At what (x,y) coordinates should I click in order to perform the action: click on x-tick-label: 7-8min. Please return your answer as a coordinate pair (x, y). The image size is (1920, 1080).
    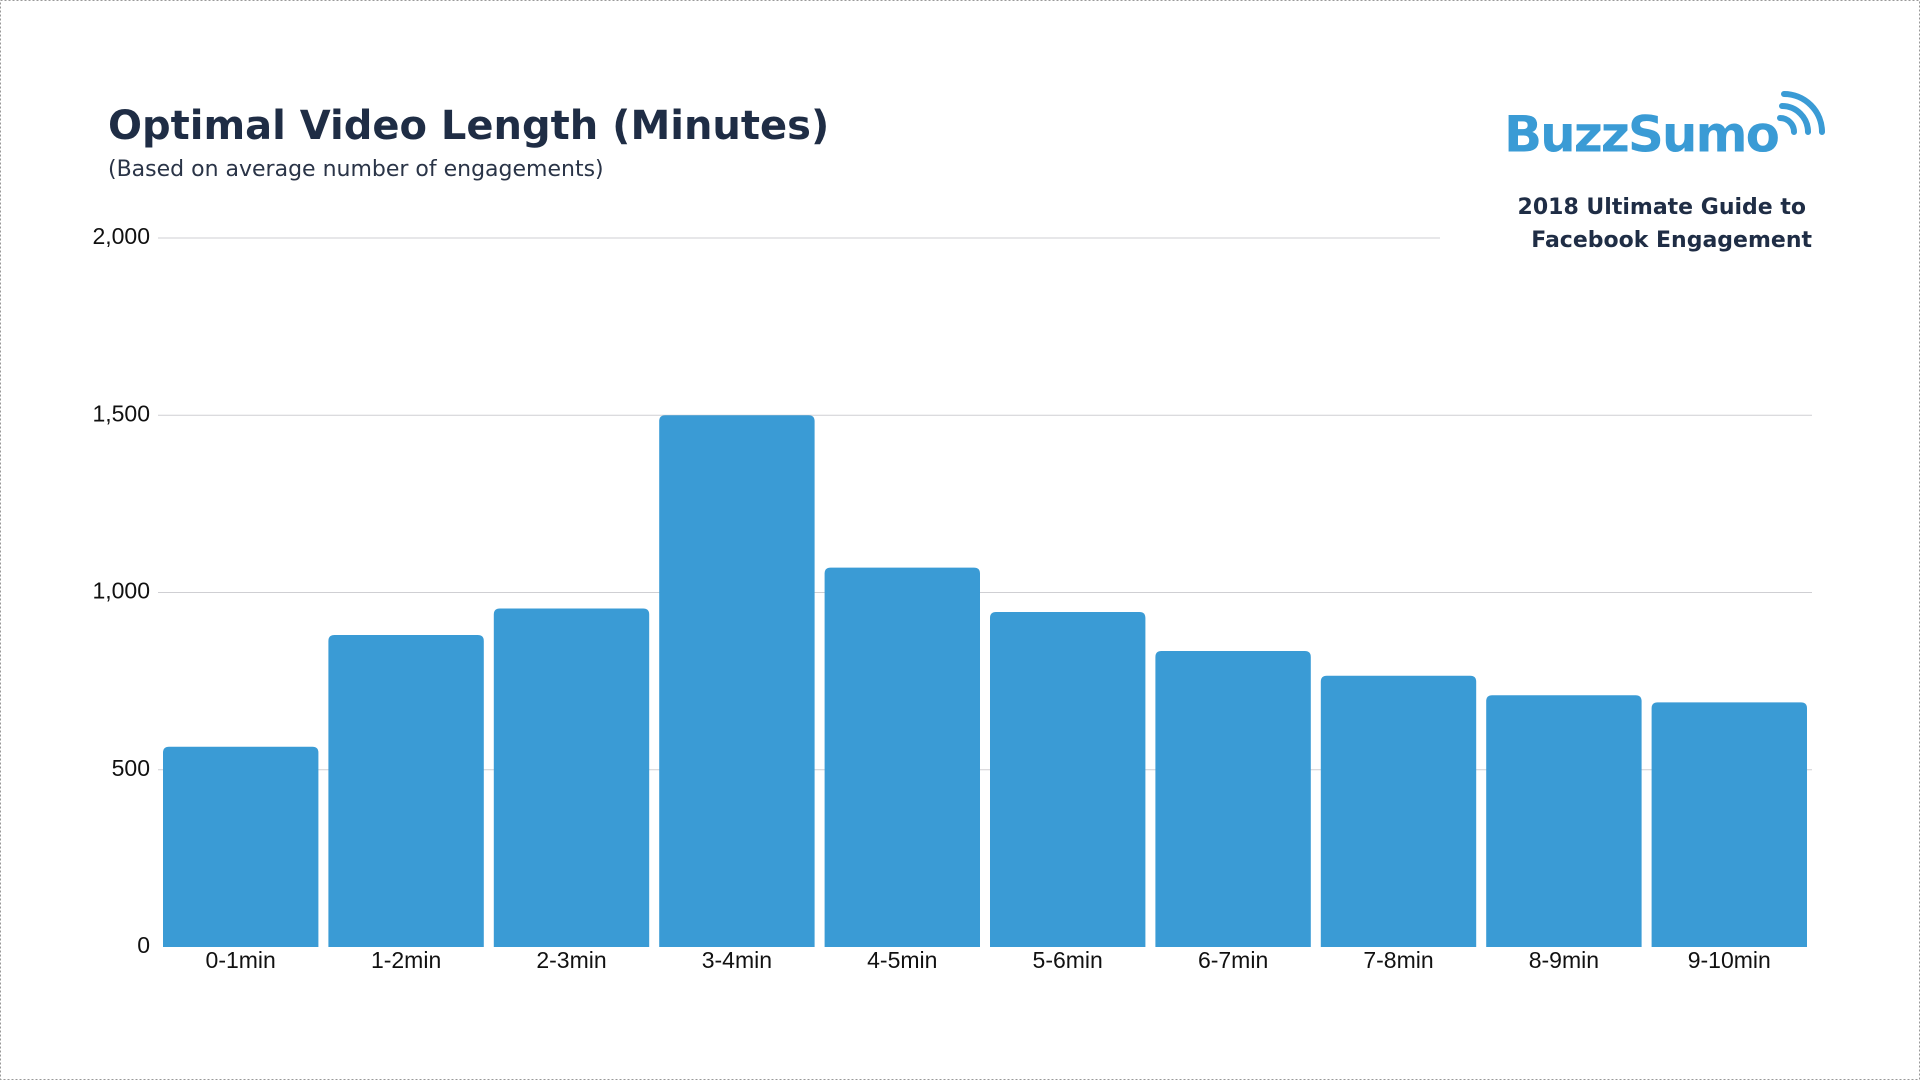
    Looking at the image, I should click on (1398, 960).